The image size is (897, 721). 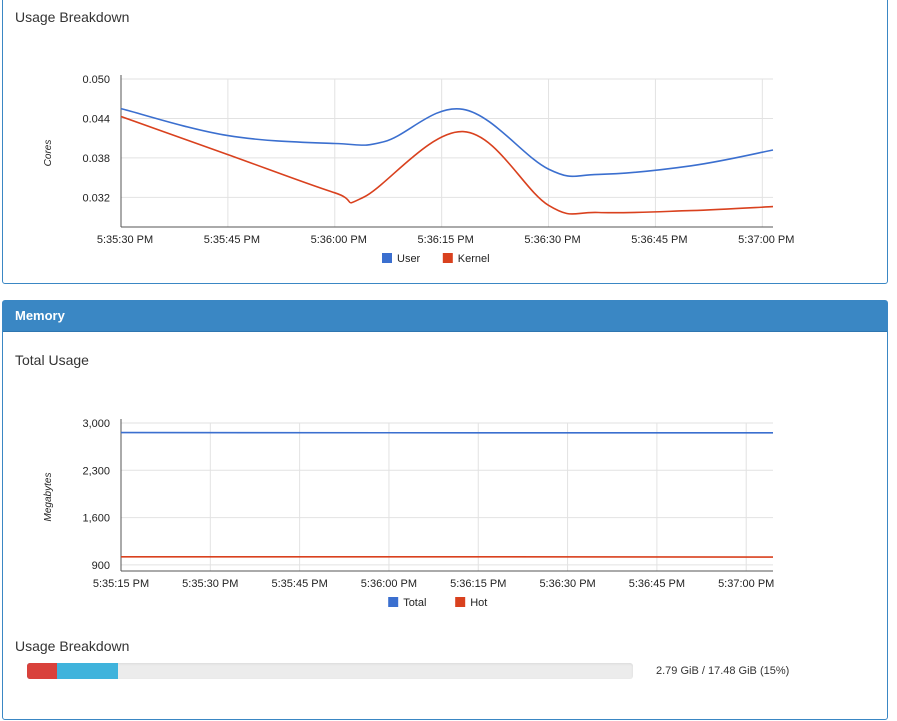 I want to click on cpu-x-tick-label: 5:35:45 PM, so click(x=232, y=240).